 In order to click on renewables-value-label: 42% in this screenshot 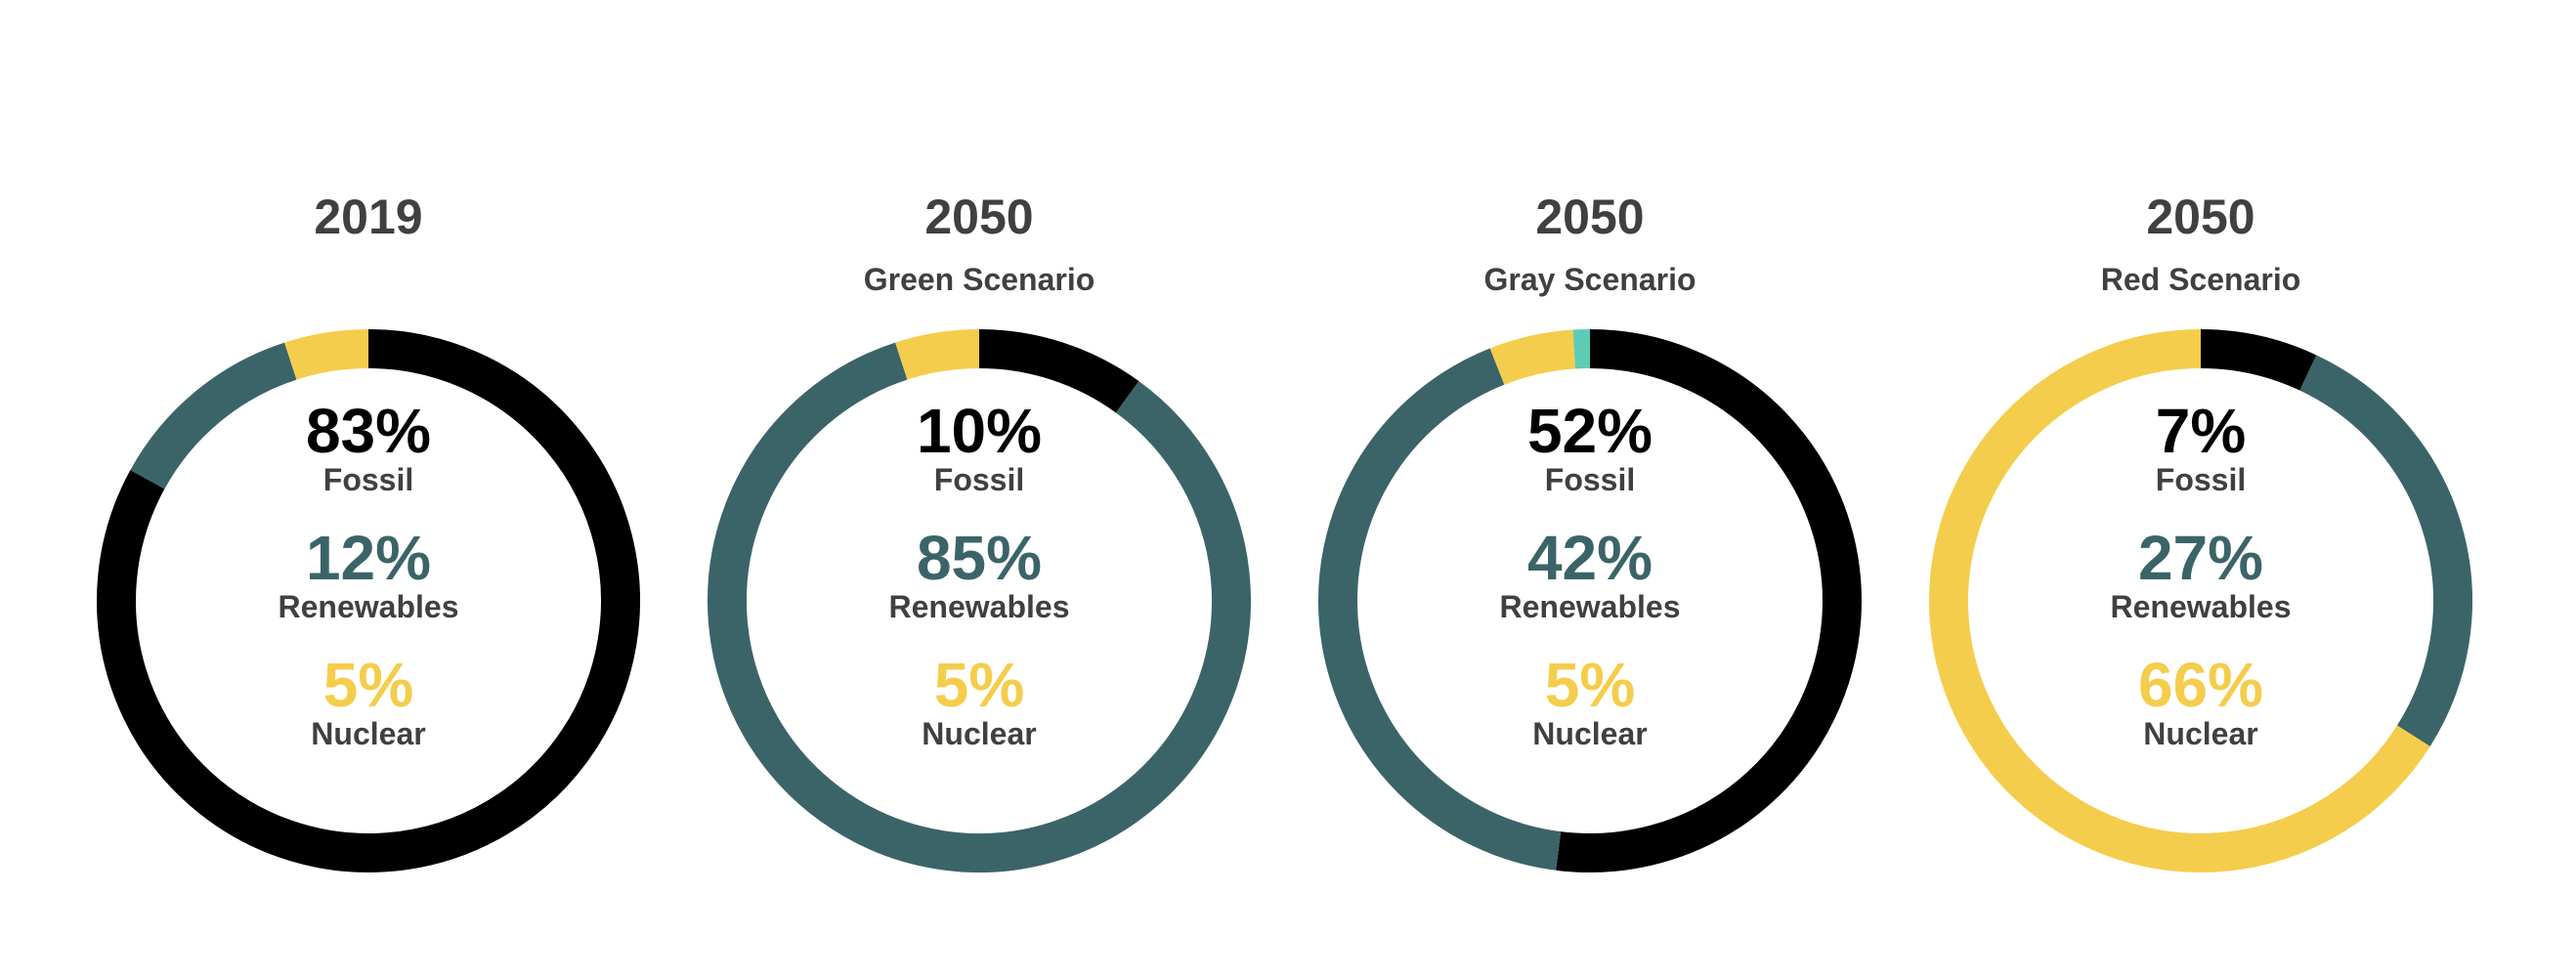, I will do `click(1590, 558)`.